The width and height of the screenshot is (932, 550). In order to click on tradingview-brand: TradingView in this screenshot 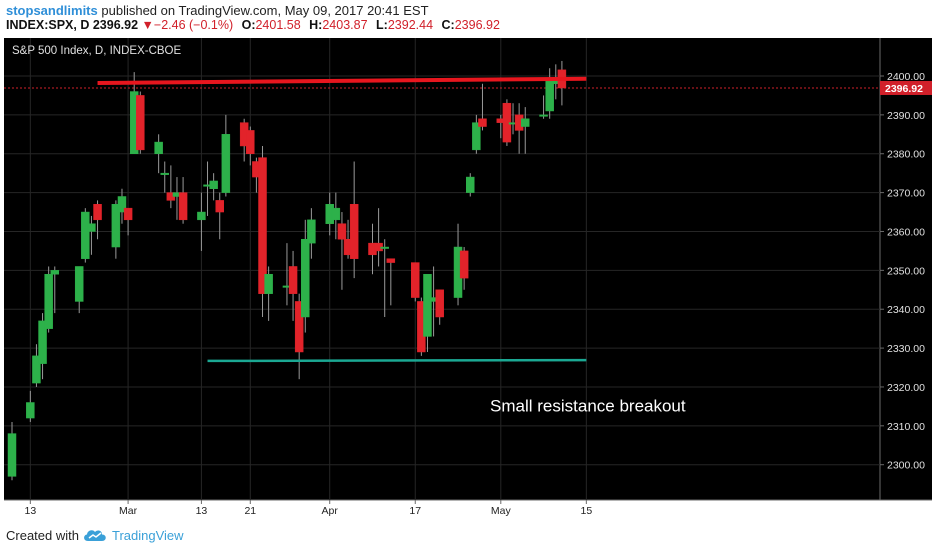, I will do `click(148, 535)`.